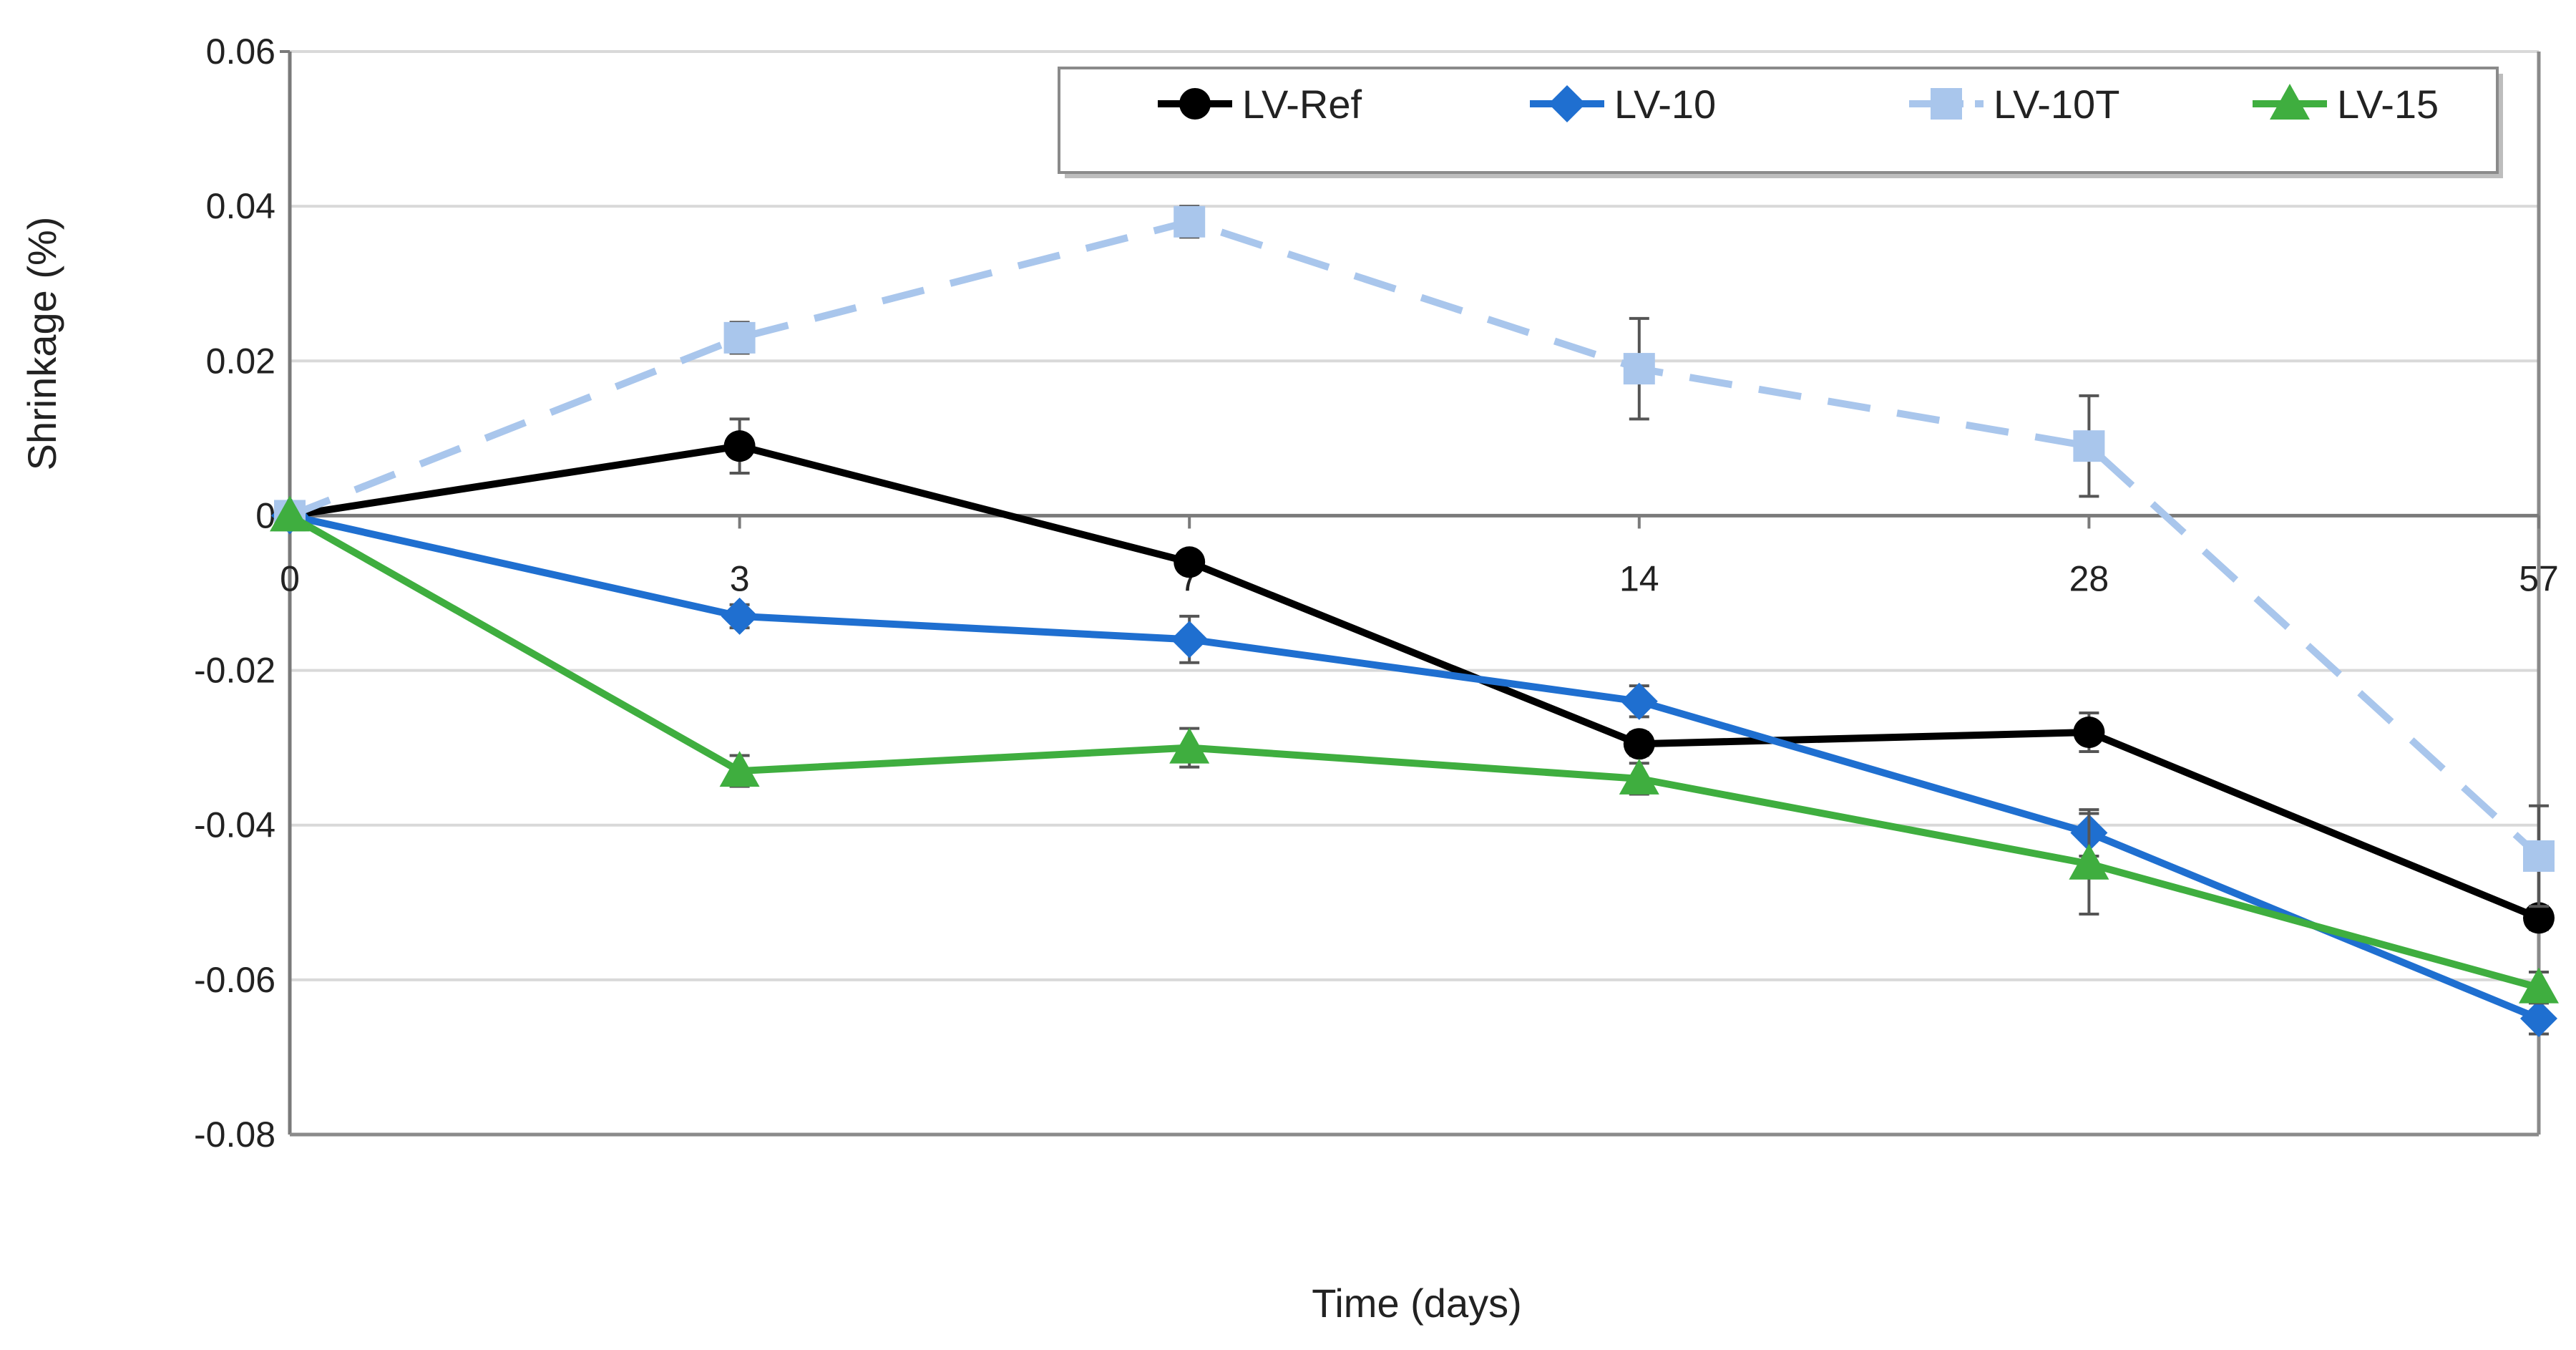  I want to click on x-axis-title: Time (days), so click(1417, 1303).